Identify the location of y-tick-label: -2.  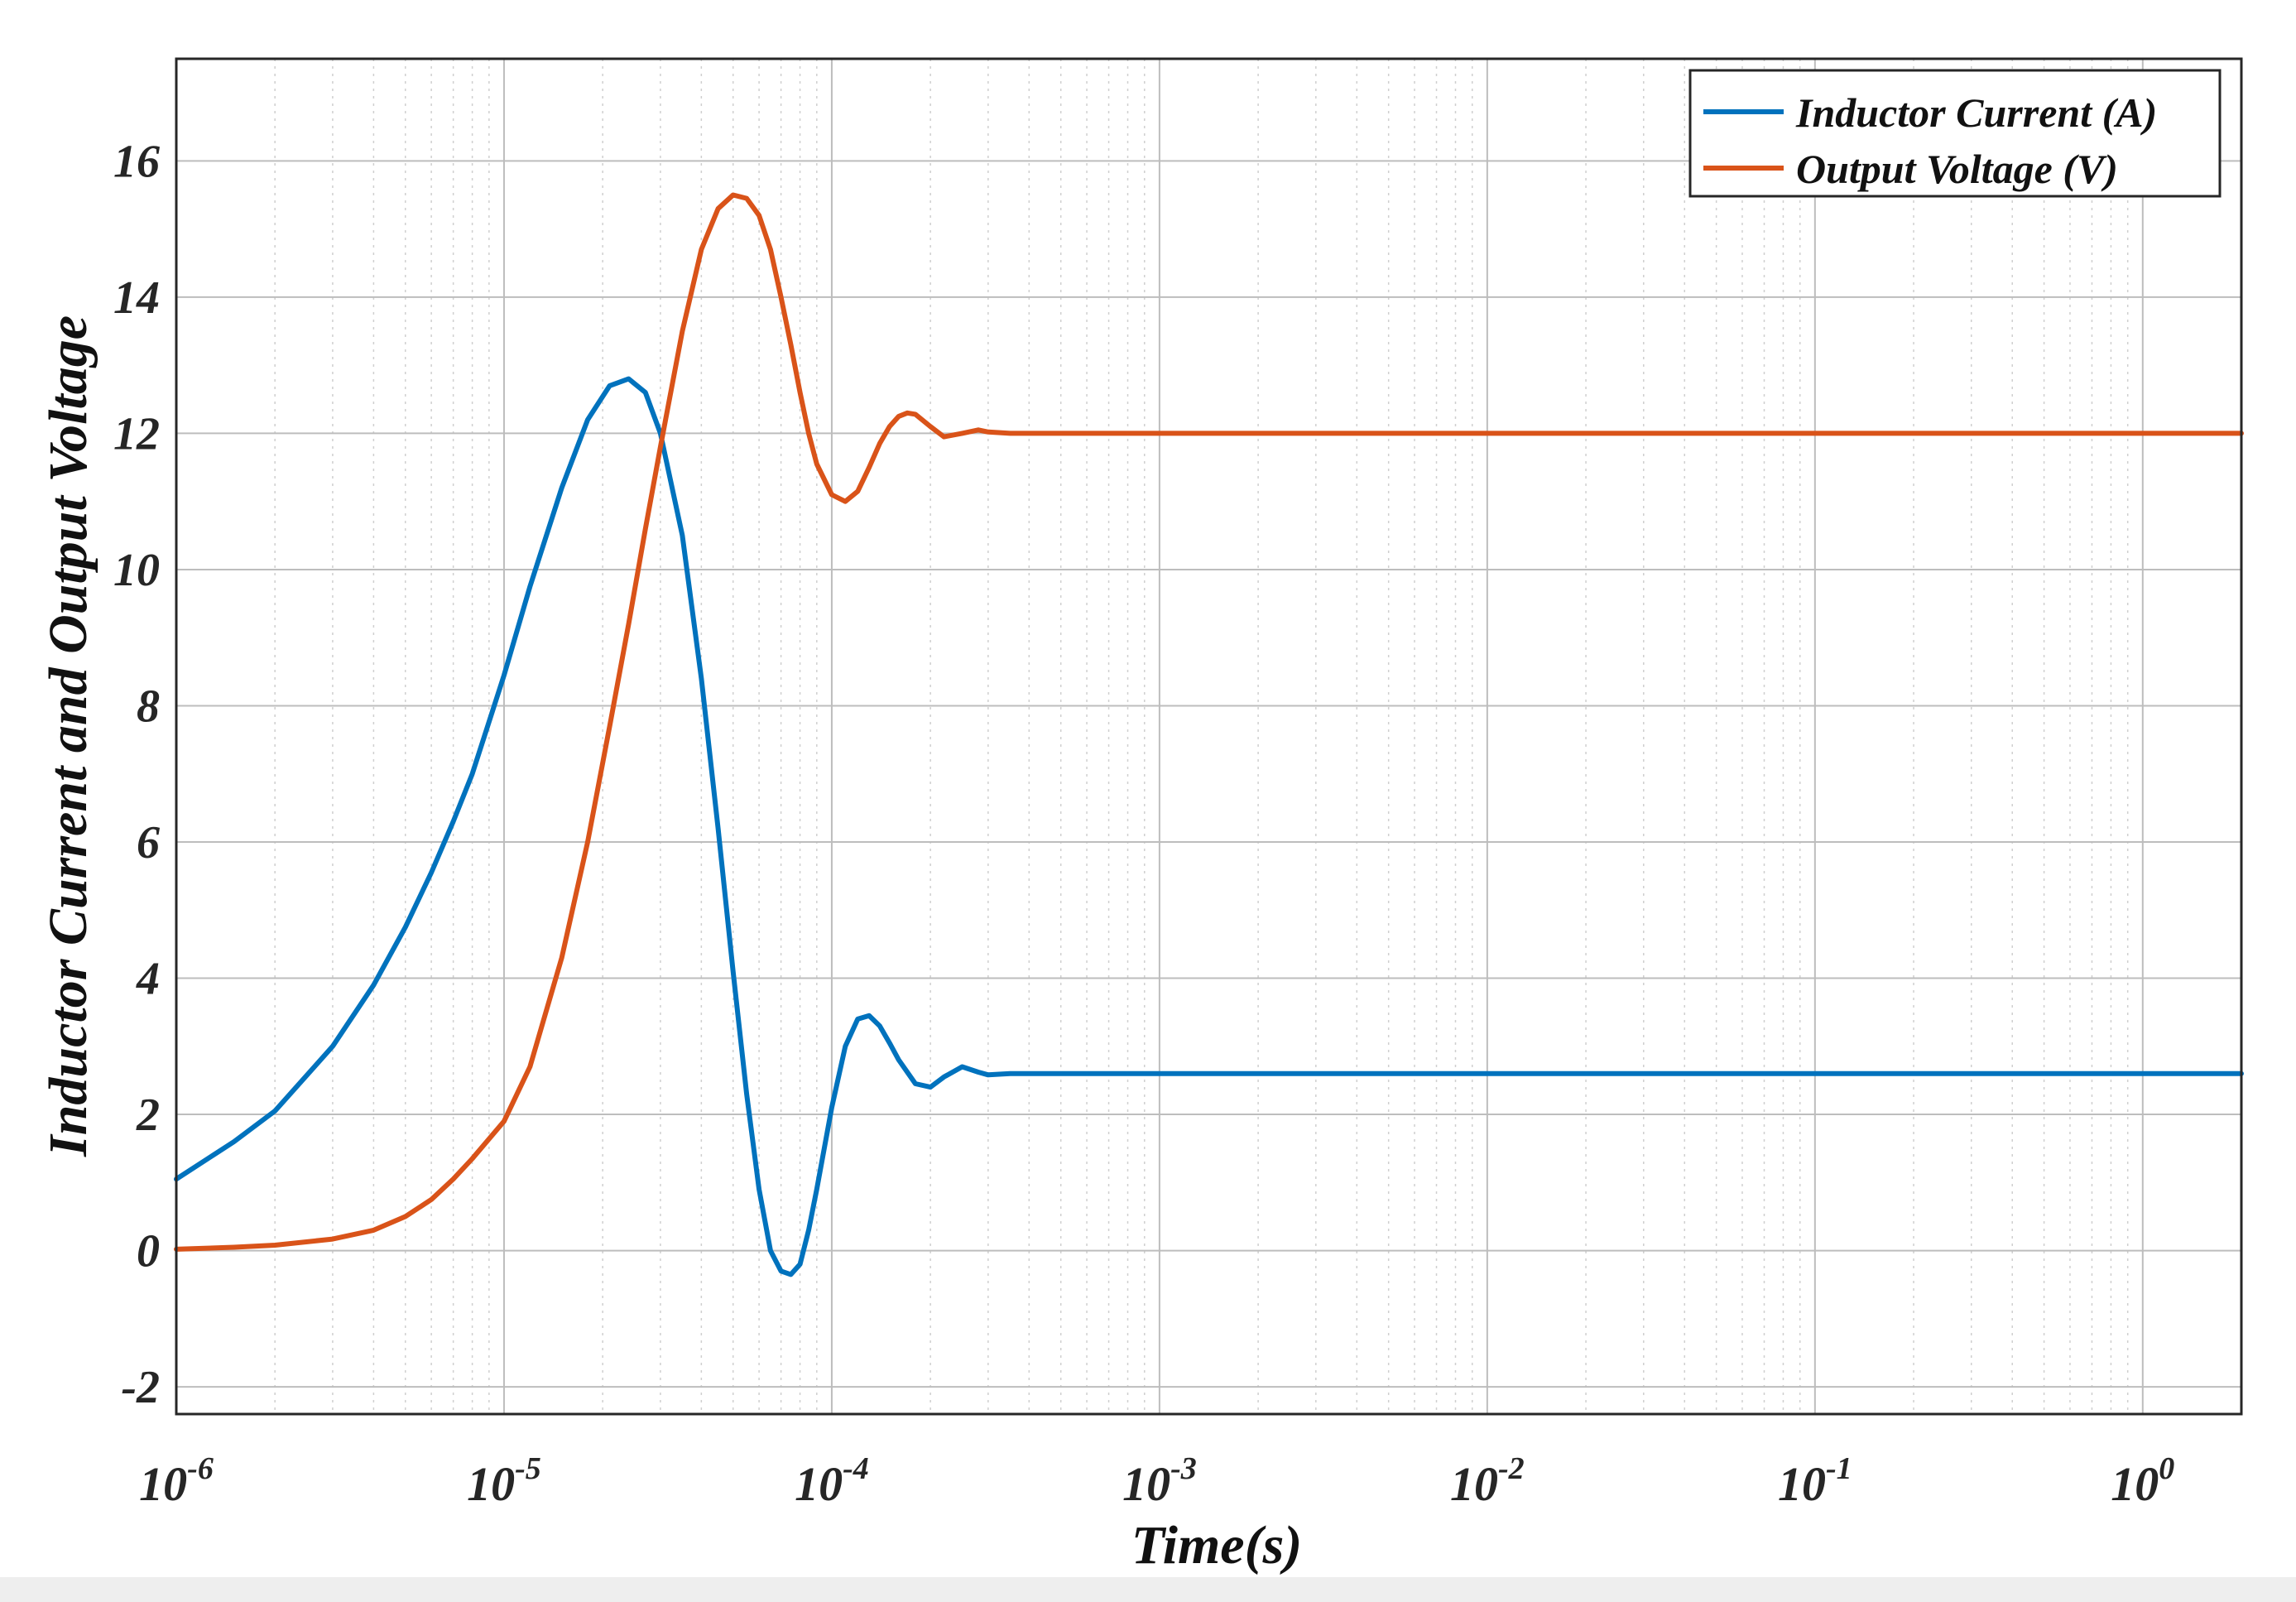
(140, 1387).